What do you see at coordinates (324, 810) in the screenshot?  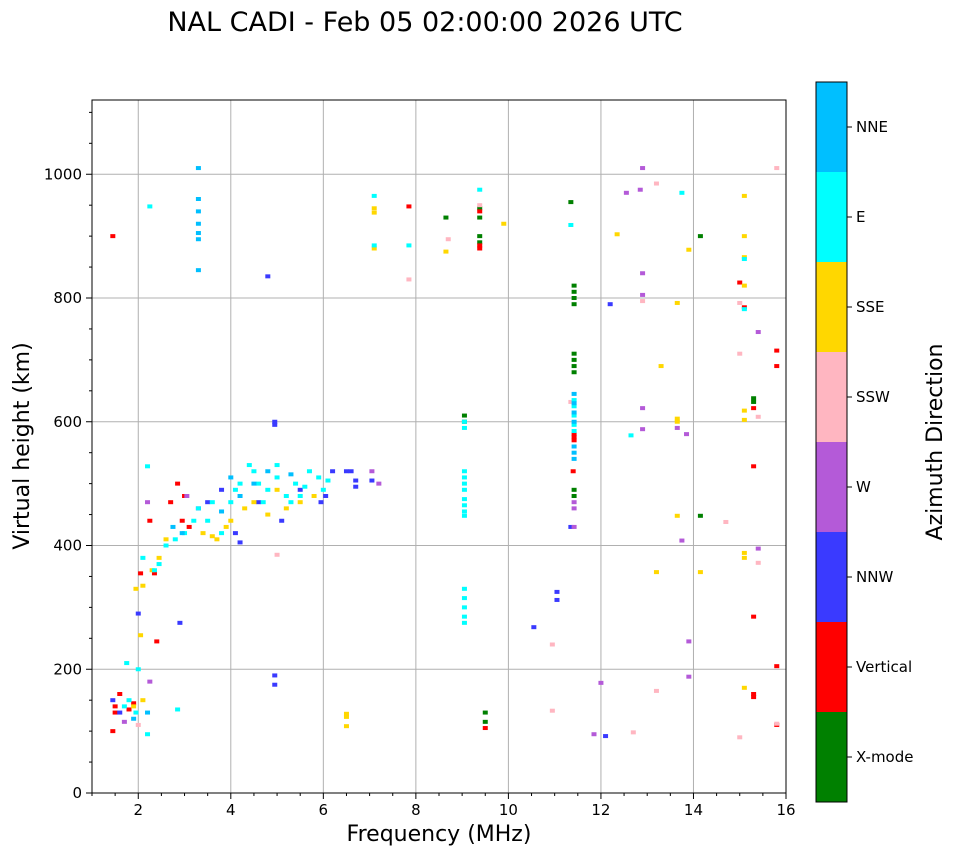 I see `x-tick-label: 6` at bounding box center [324, 810].